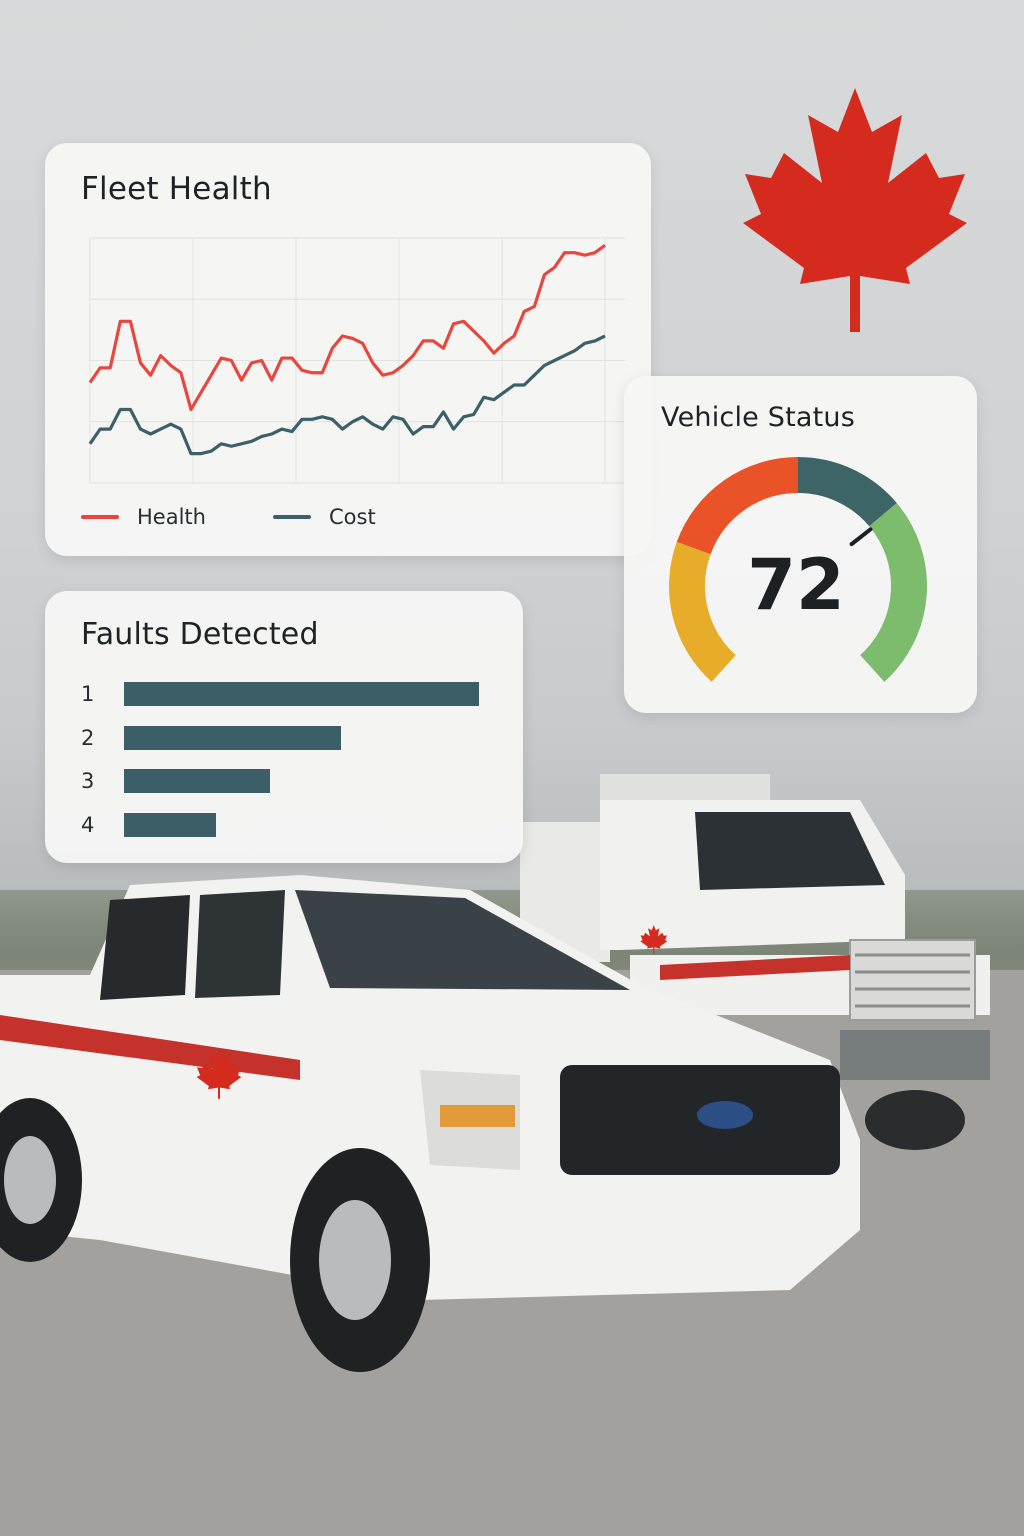  I want to click on fault-row: 4, so click(149, 824).